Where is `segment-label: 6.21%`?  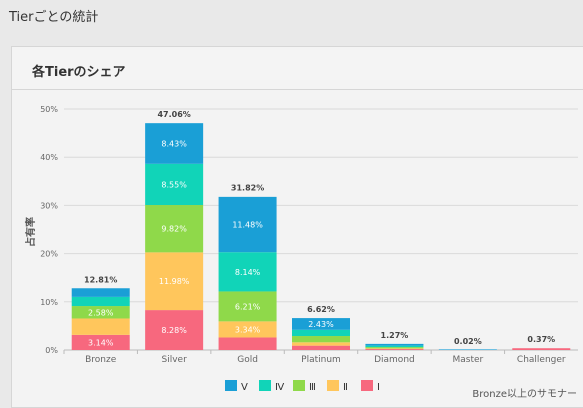
segment-label: 6.21% is located at coordinates (248, 306).